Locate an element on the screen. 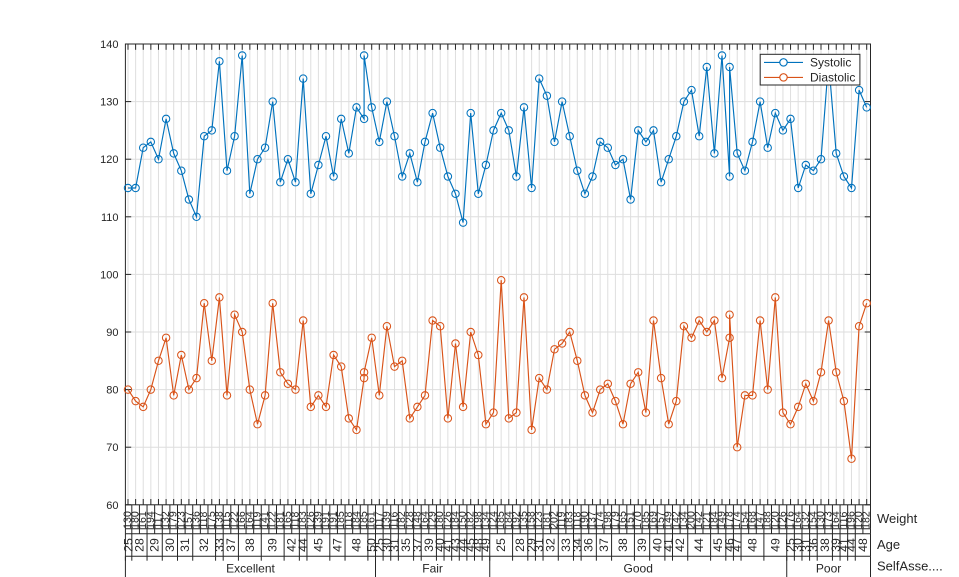  svg-text: Systolic is located at coordinates (830, 63).